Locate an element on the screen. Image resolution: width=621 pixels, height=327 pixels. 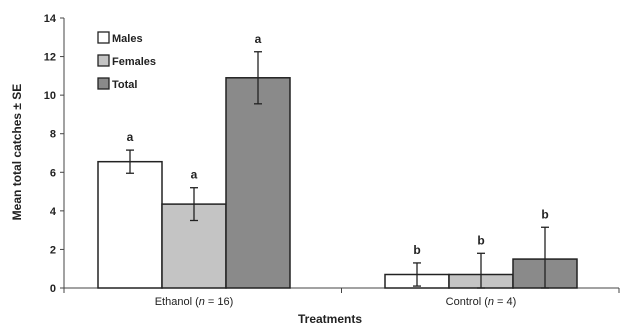
legend: Males Females Total is located at coordinates (126, 61).